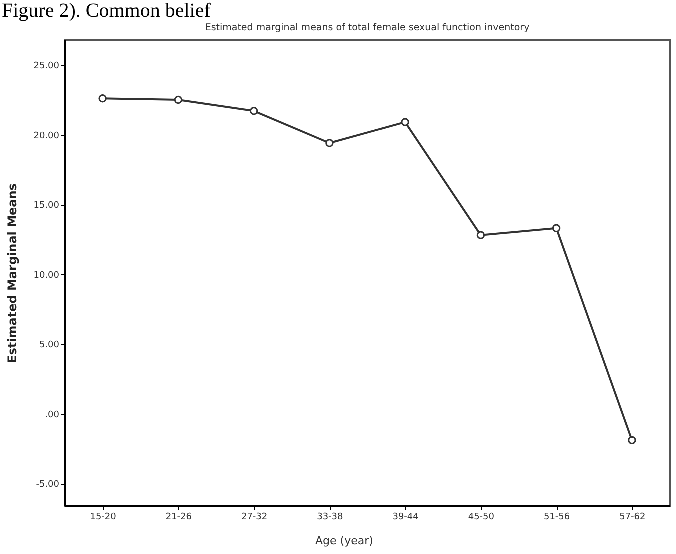  I want to click on x-tick-label: 27-32, so click(254, 517).